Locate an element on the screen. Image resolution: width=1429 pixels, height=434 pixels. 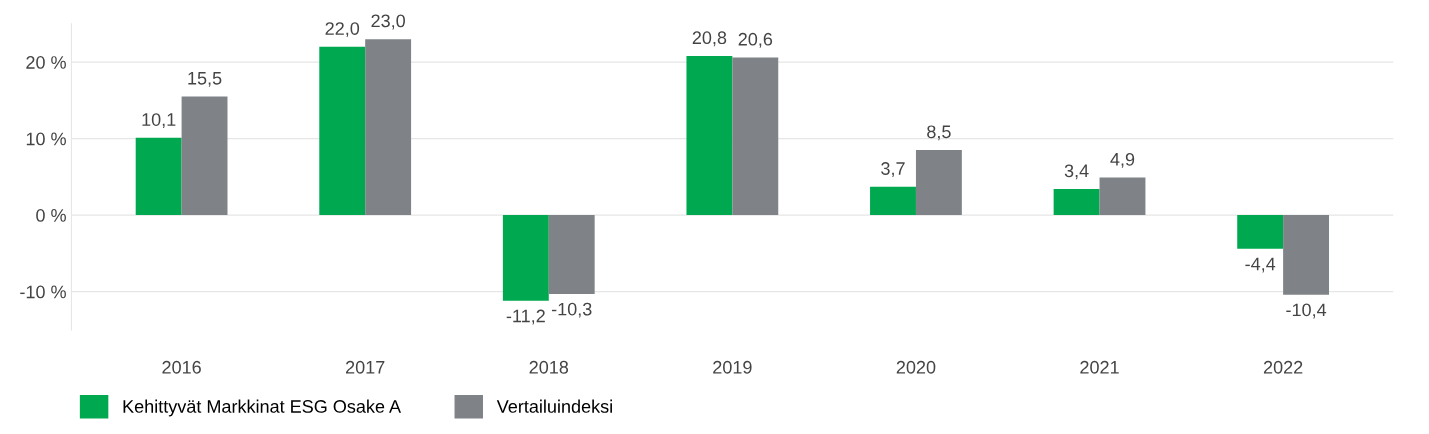
y-tick-label: 10 % is located at coordinates (46, 139).